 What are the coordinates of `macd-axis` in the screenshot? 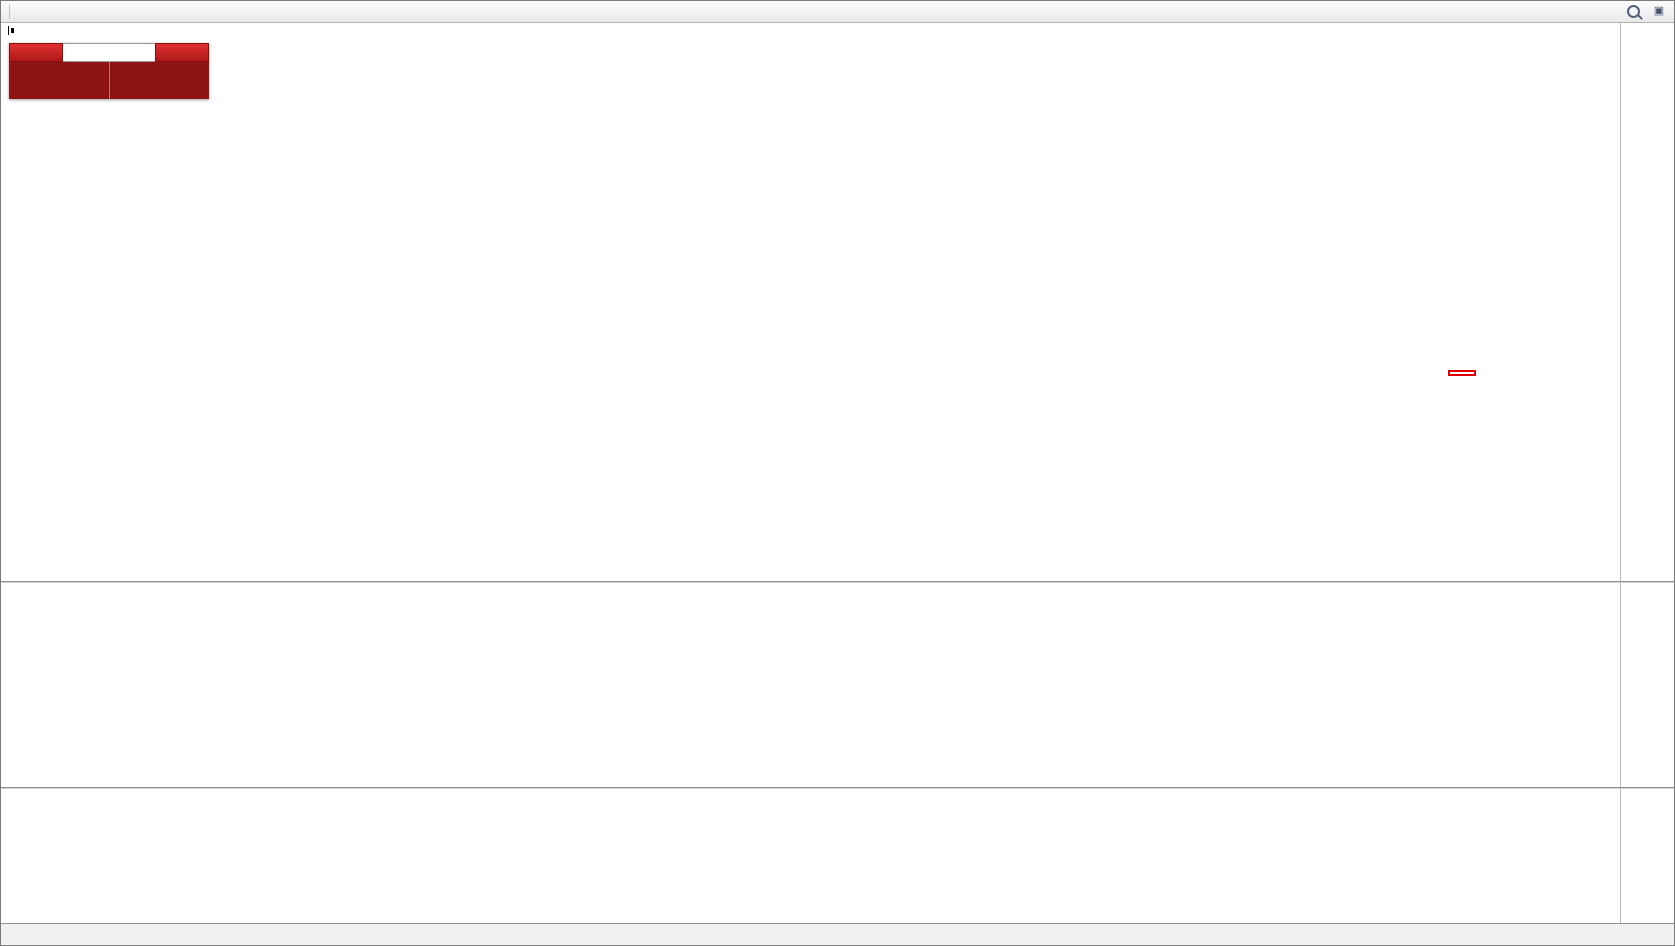 It's located at (1647, 685).